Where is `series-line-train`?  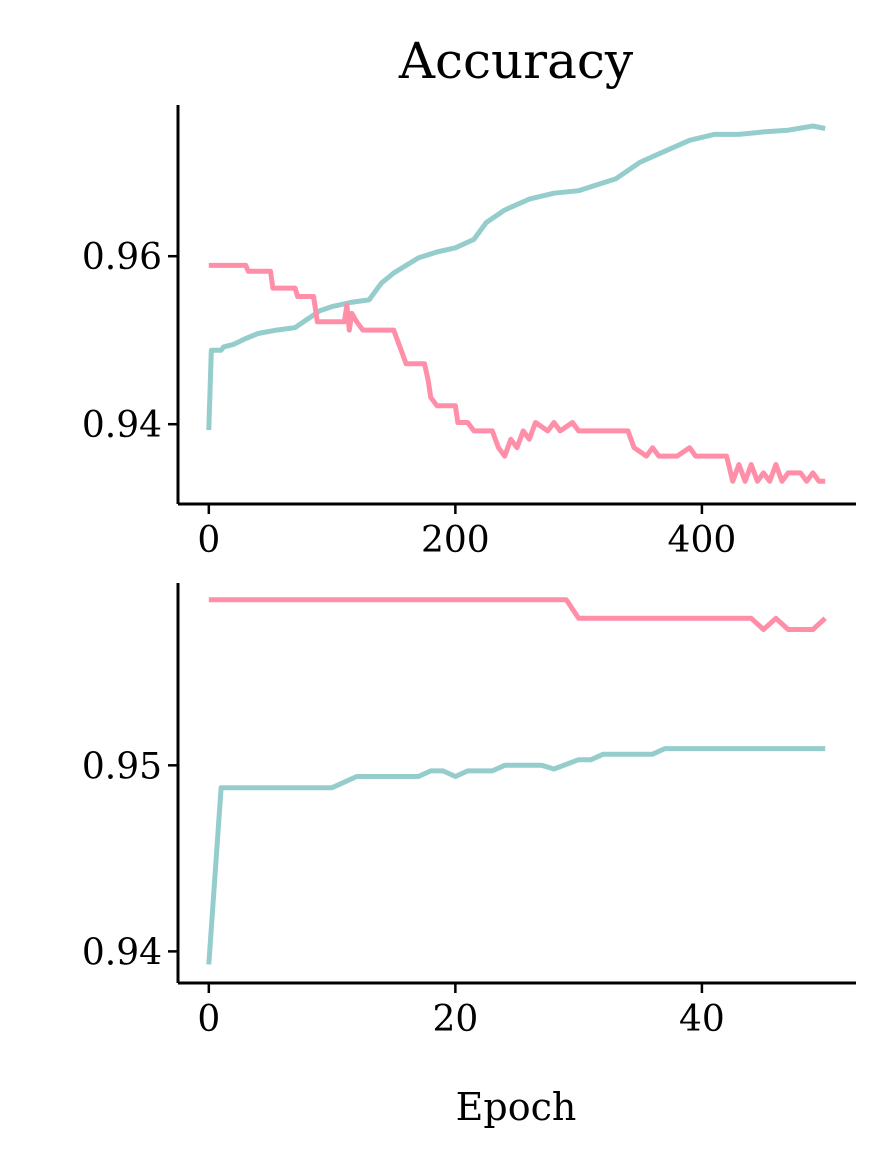
series-line-train is located at coordinates (516, 855).